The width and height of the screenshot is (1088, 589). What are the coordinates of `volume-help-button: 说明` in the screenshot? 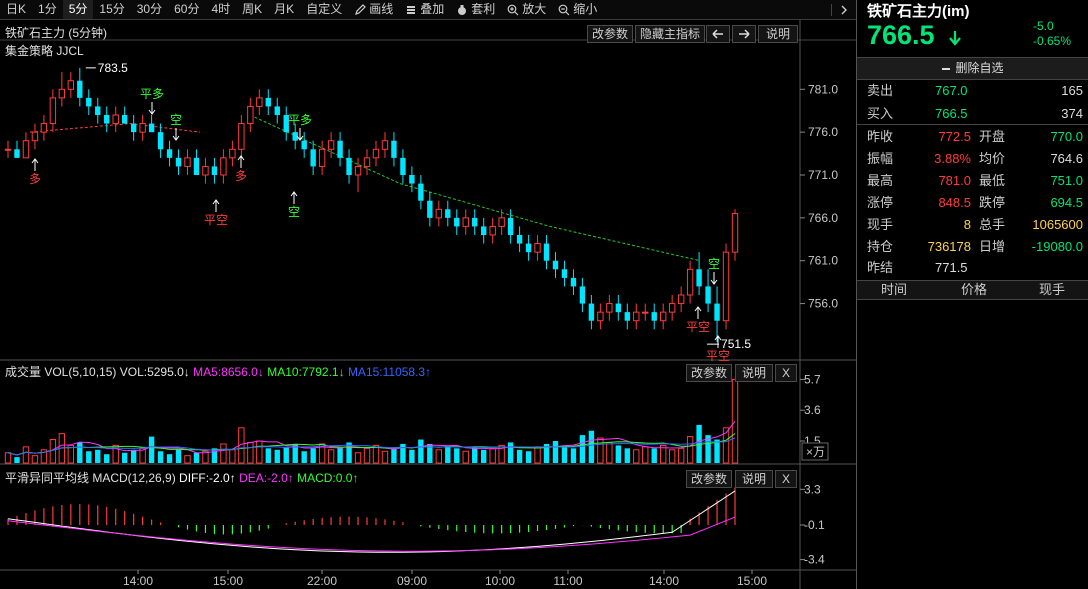 It's located at (754, 373).